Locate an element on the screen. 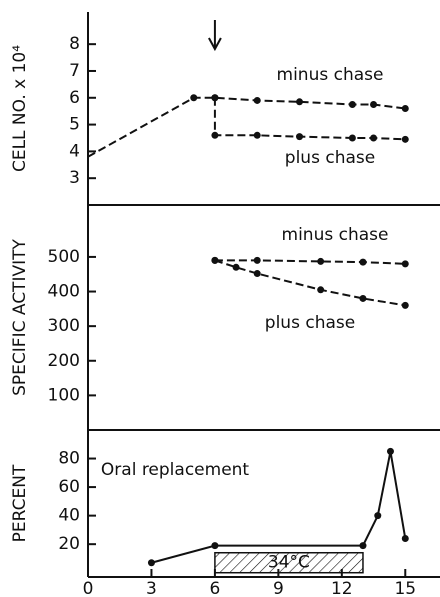 The image size is (440, 597). y-axis-label: PERCENT is located at coordinates (20, 503).